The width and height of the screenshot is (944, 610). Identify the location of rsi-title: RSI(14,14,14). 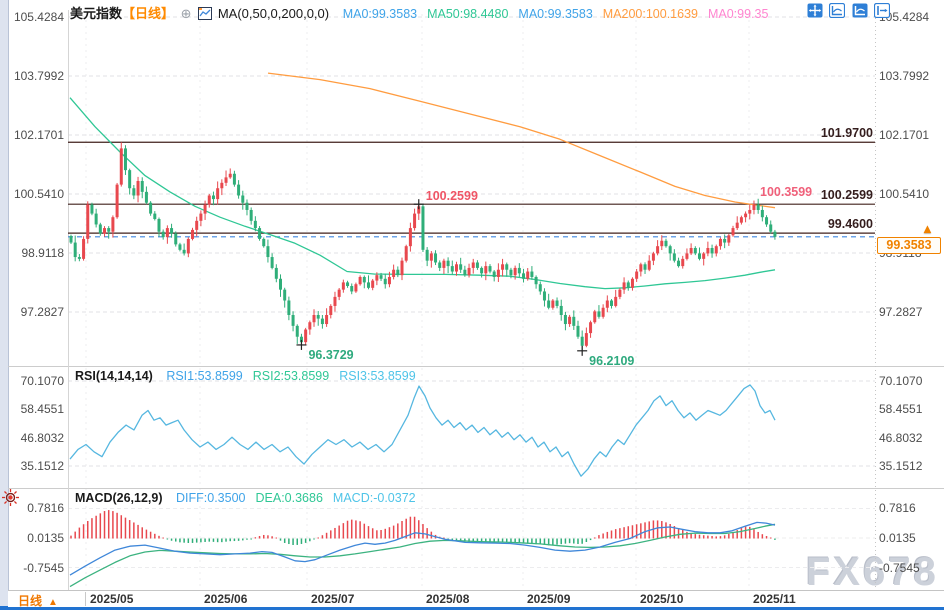
(114, 376).